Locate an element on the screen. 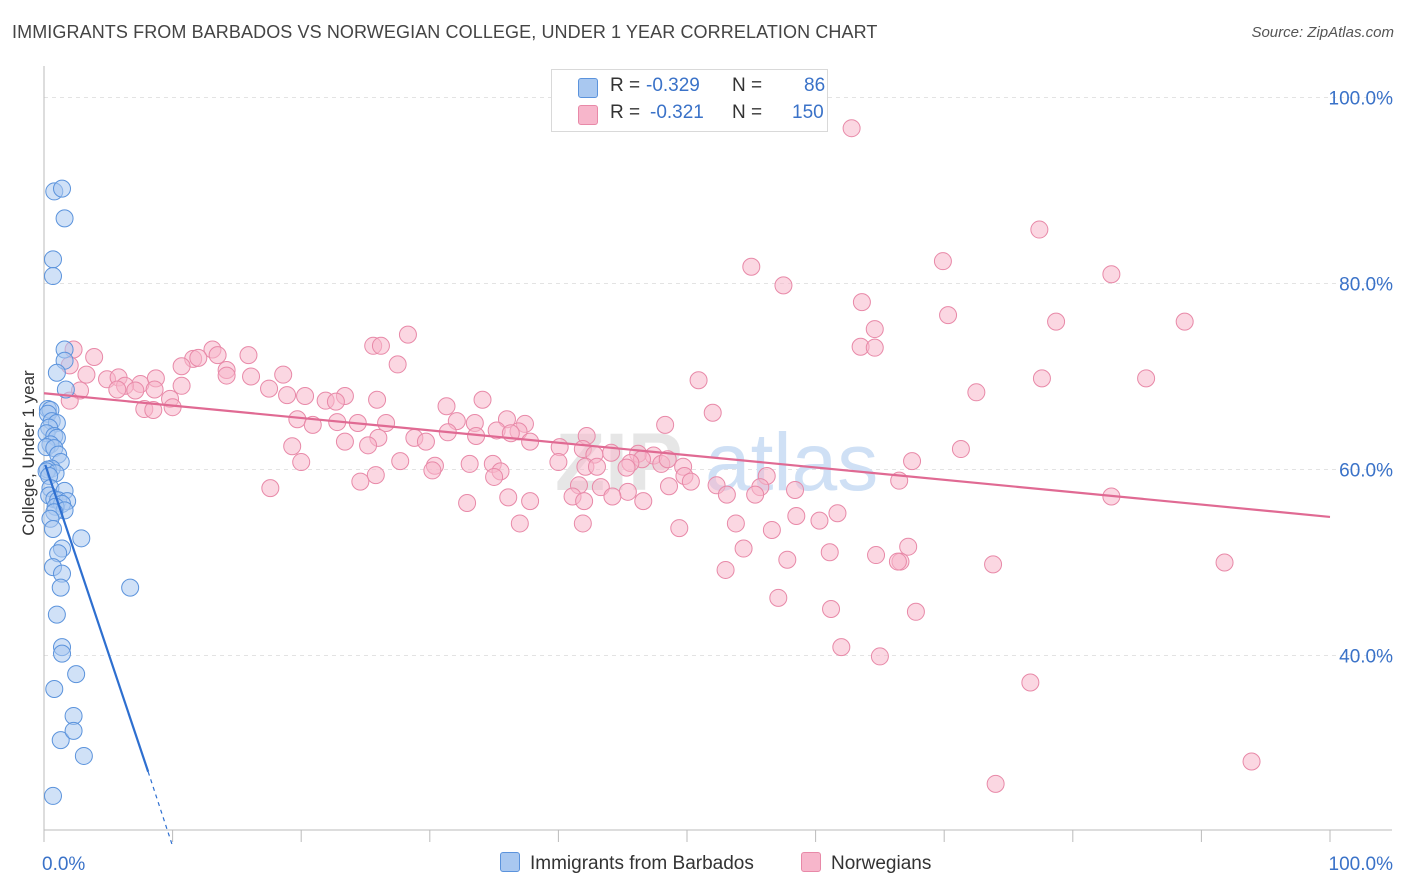  bottom-legend-swatch-norwegians is located at coordinates (811, 862).